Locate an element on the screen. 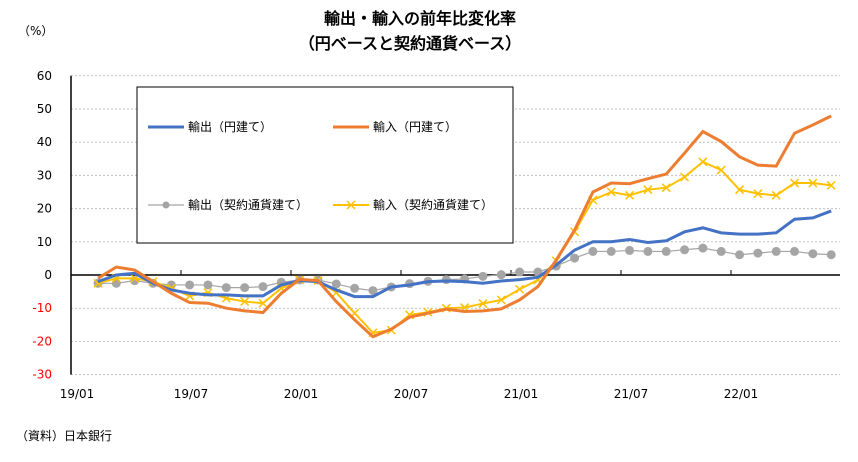 Image resolution: width=858 pixels, height=462 pixels. y-tick-label: 60 is located at coordinates (44, 76).